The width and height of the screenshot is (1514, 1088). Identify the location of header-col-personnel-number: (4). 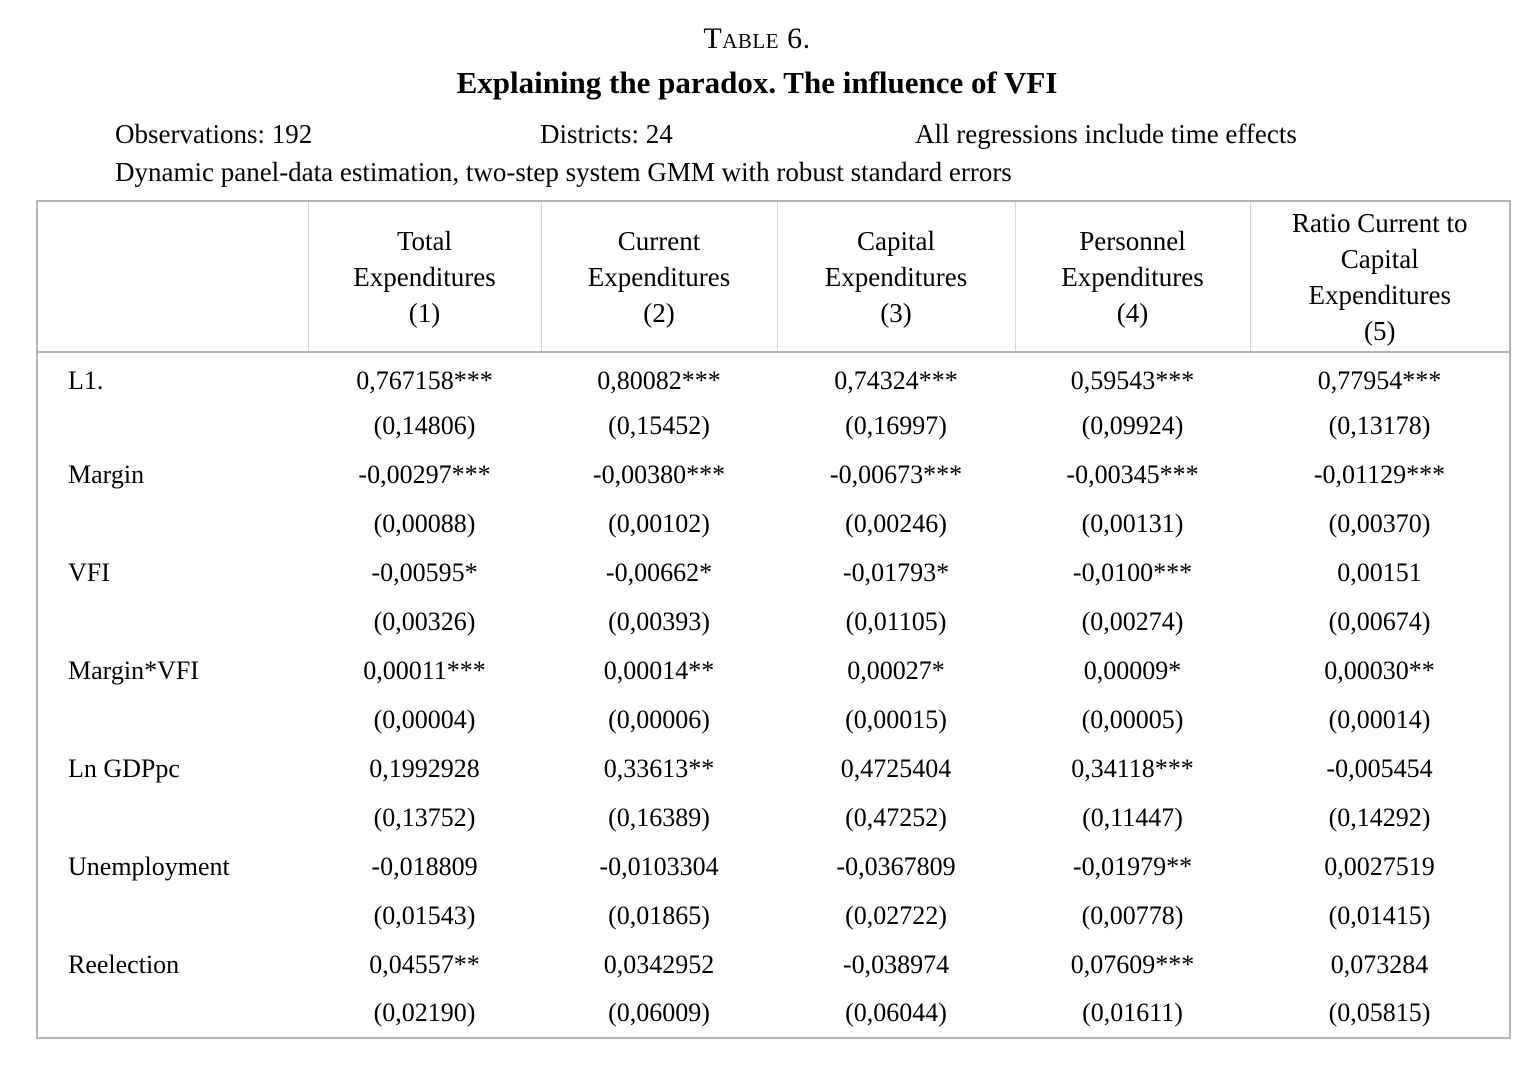
(1132, 312).